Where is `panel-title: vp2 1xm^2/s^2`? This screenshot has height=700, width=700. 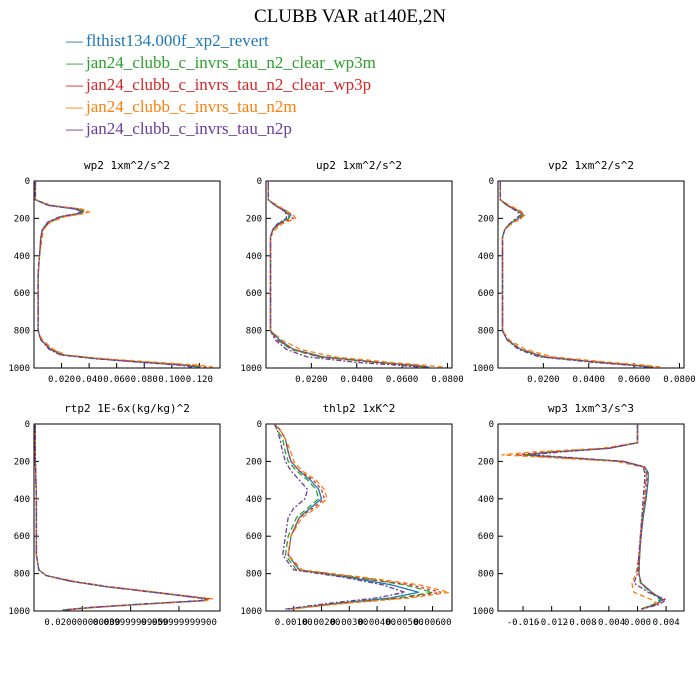 panel-title: vp2 1xm^2/s^2 is located at coordinates (591, 165).